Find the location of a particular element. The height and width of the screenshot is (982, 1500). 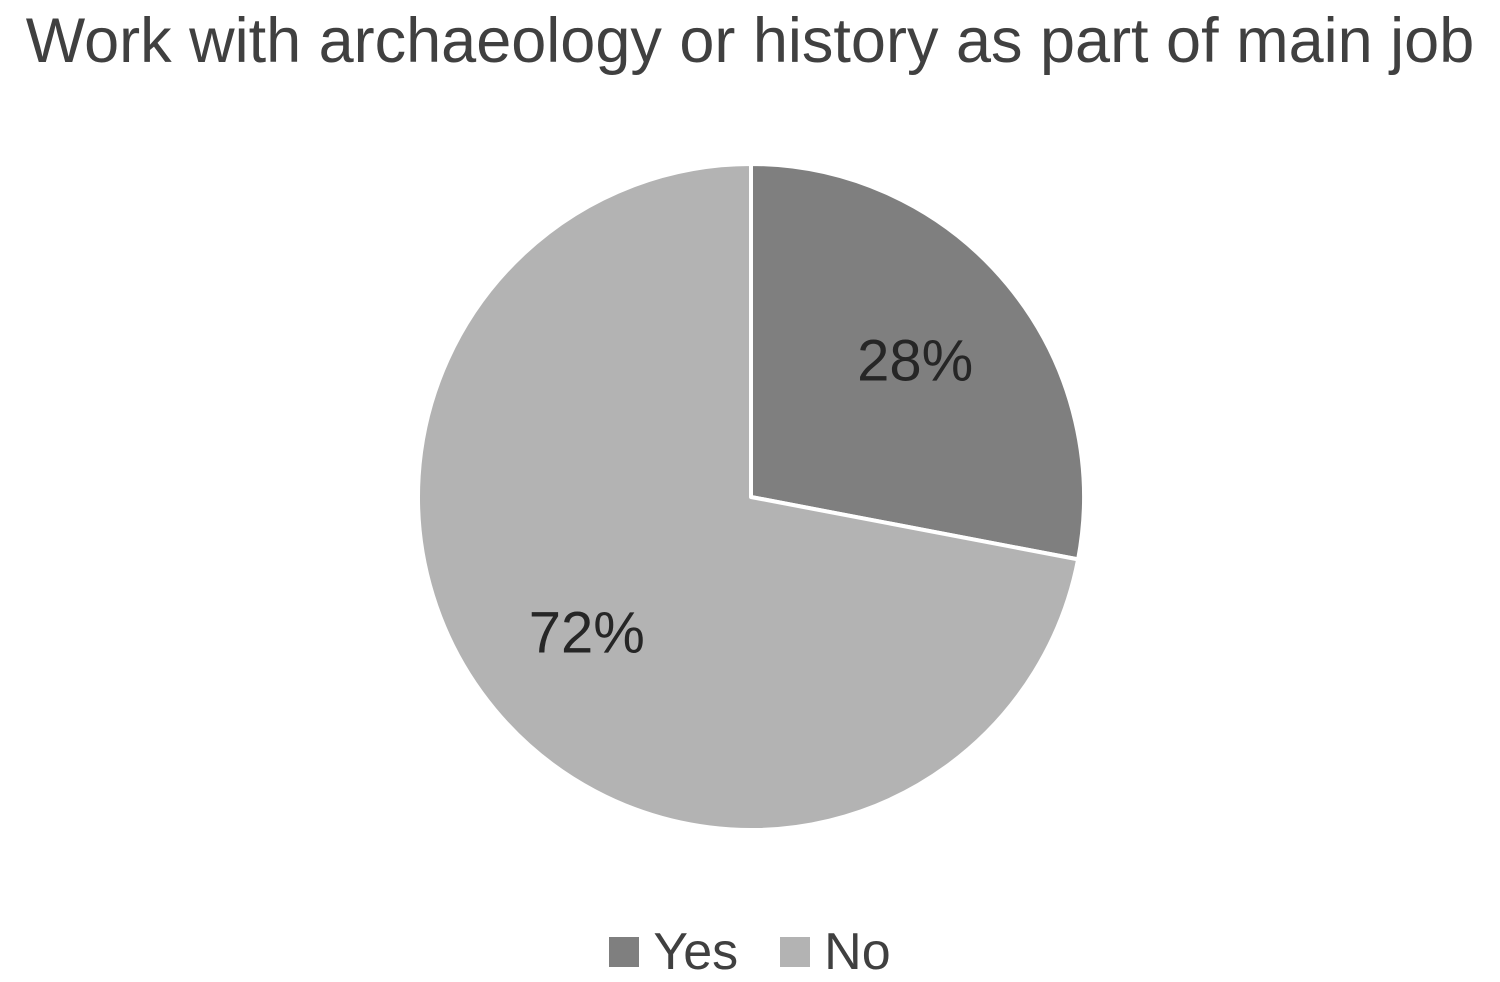

legend-item-no: No is located at coordinates (835, 952).